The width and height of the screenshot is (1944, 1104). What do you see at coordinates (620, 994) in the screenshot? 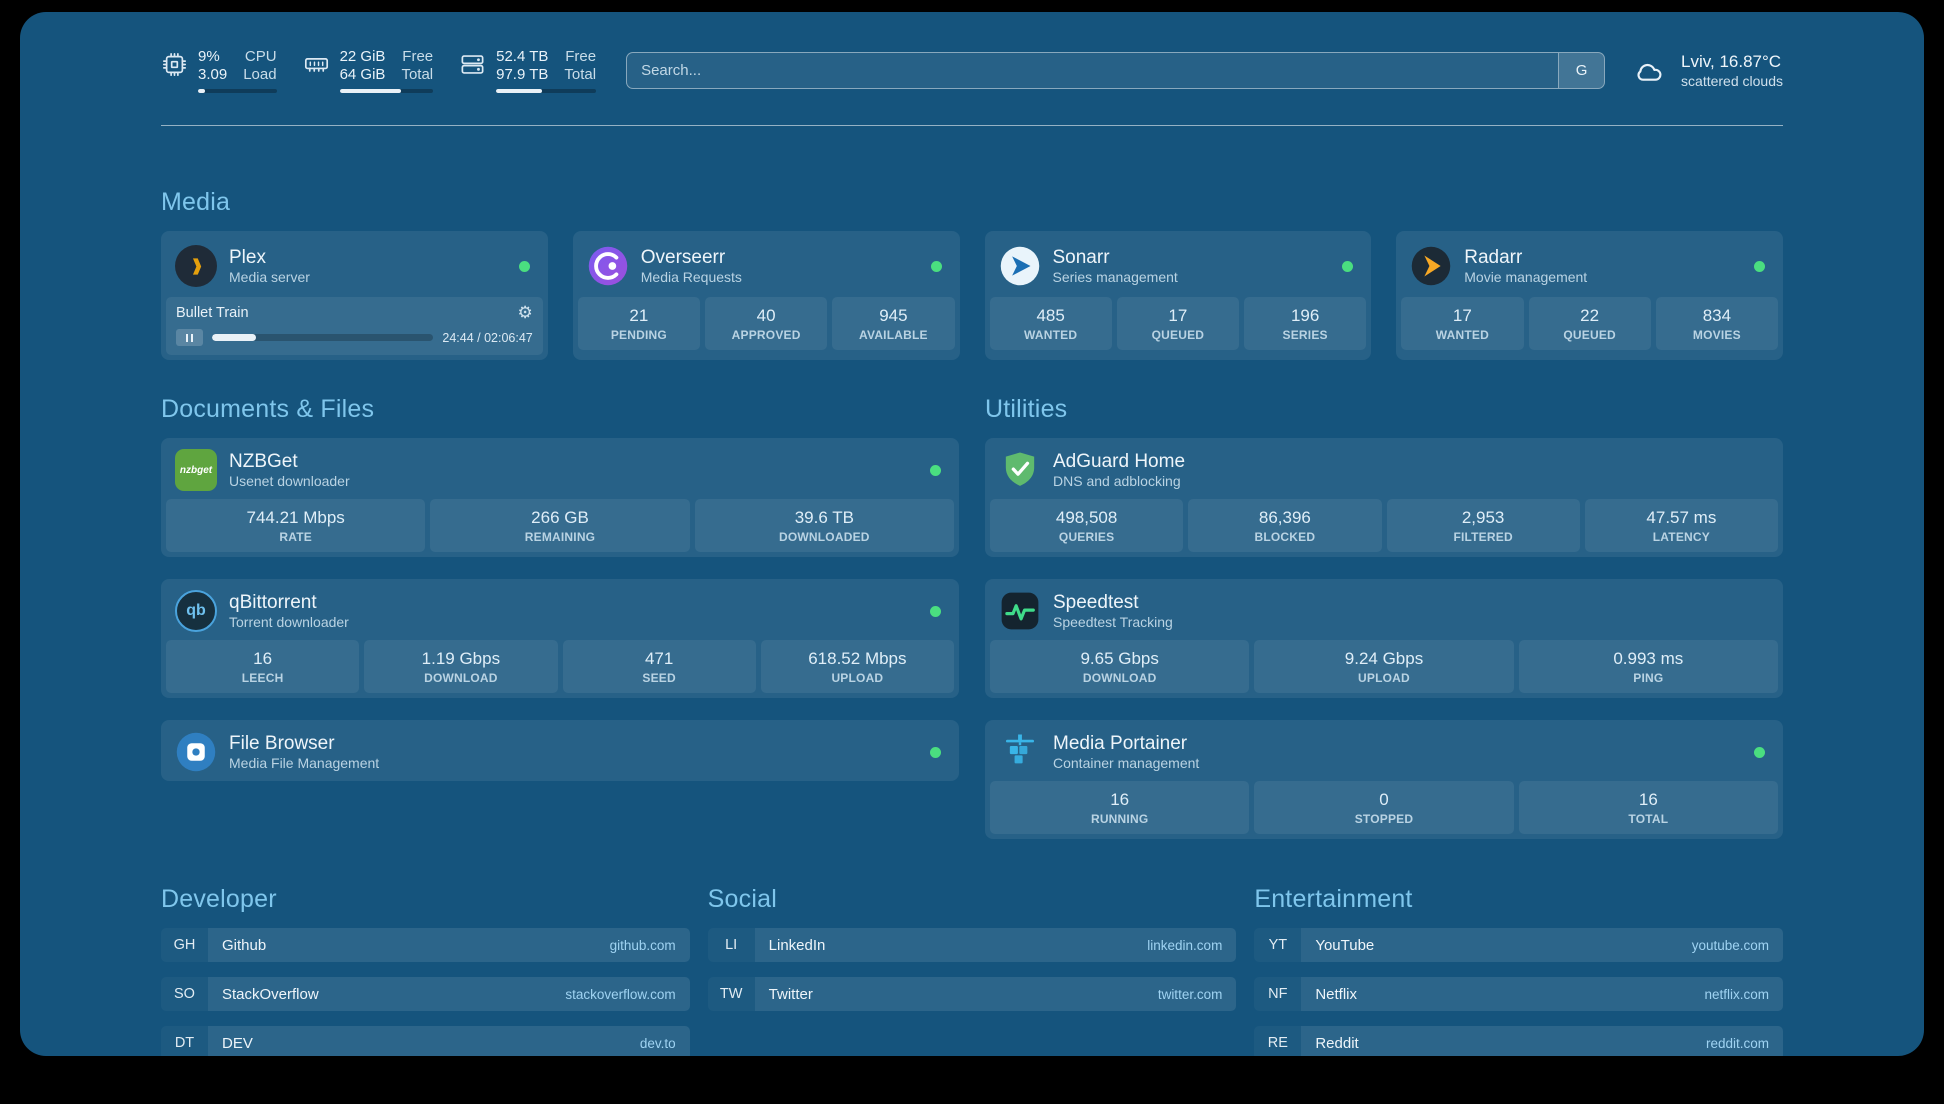
I see `bookmark-url: stackoverflow.com` at bounding box center [620, 994].